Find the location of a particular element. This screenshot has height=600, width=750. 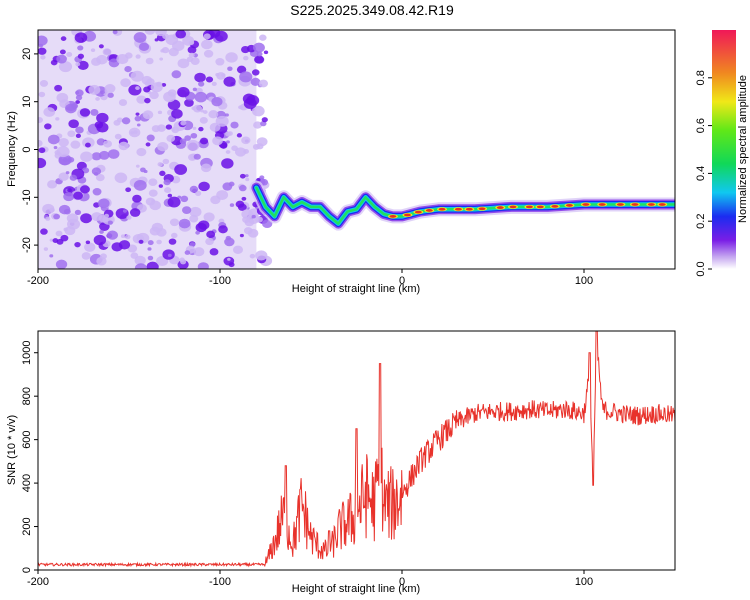

spectrogram-x-tick-label: 0 is located at coordinates (402, 281).